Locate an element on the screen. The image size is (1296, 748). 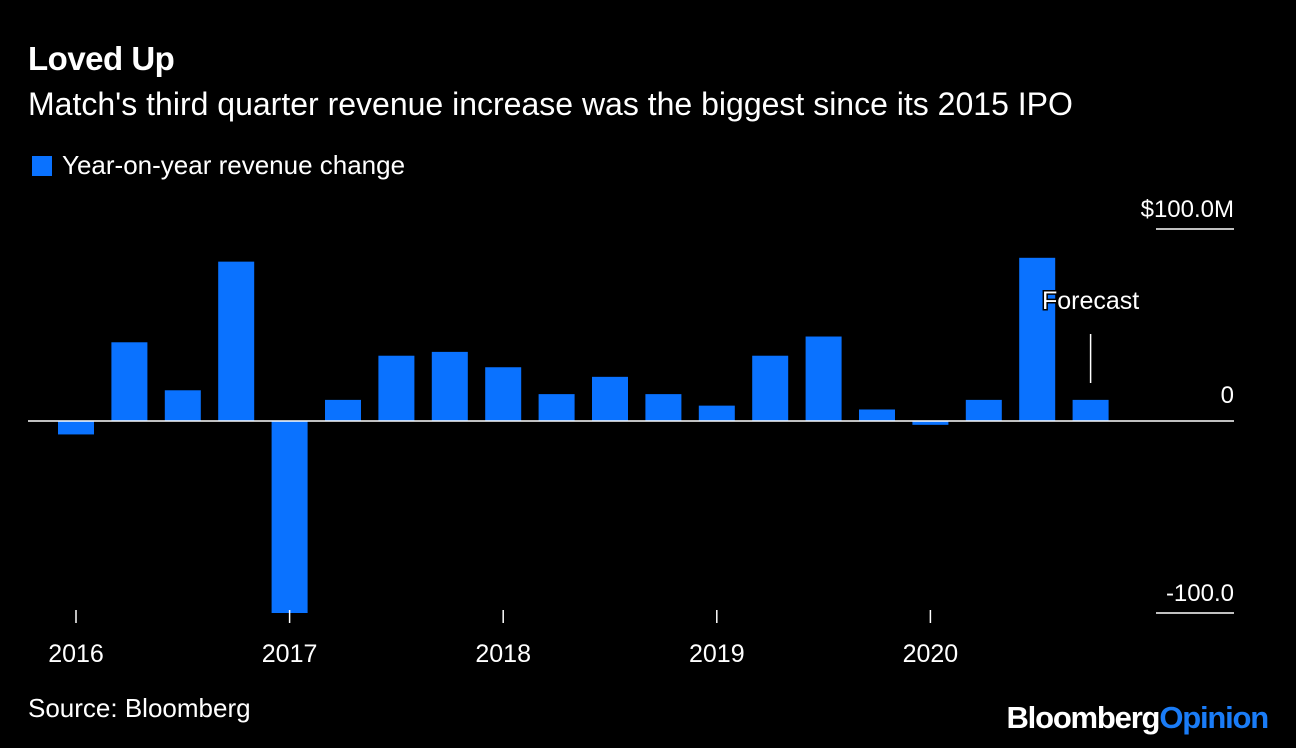
y-tick-label: -100.0 is located at coordinates (1200, 593).